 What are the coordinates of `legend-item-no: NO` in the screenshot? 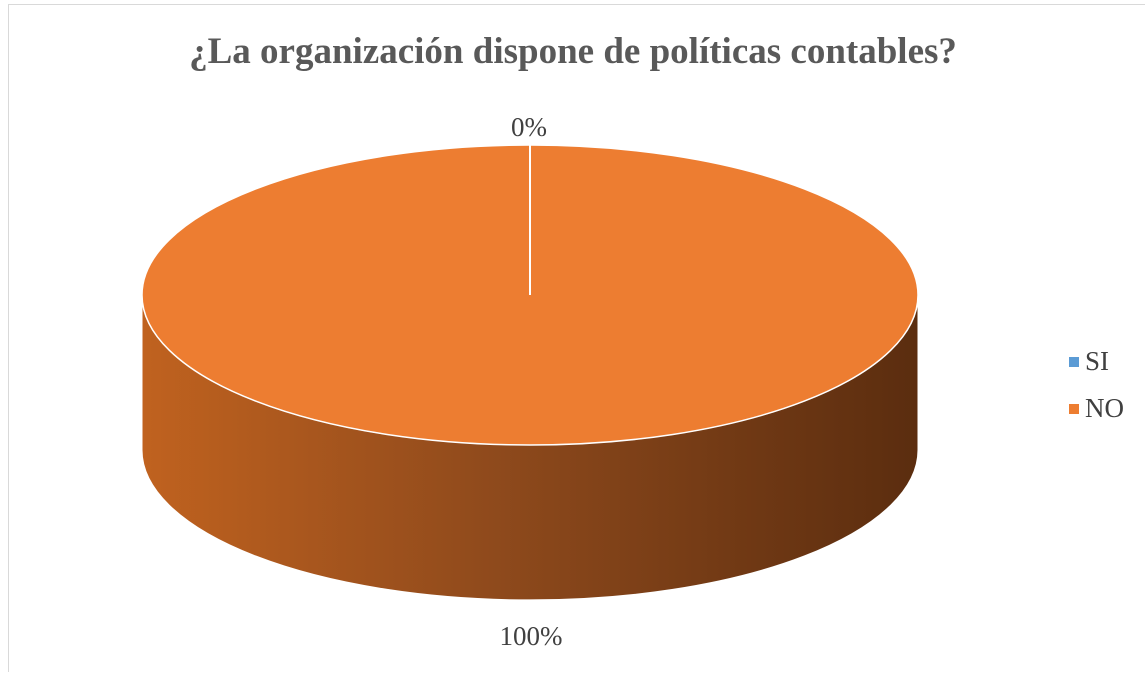 It's located at (1096, 408).